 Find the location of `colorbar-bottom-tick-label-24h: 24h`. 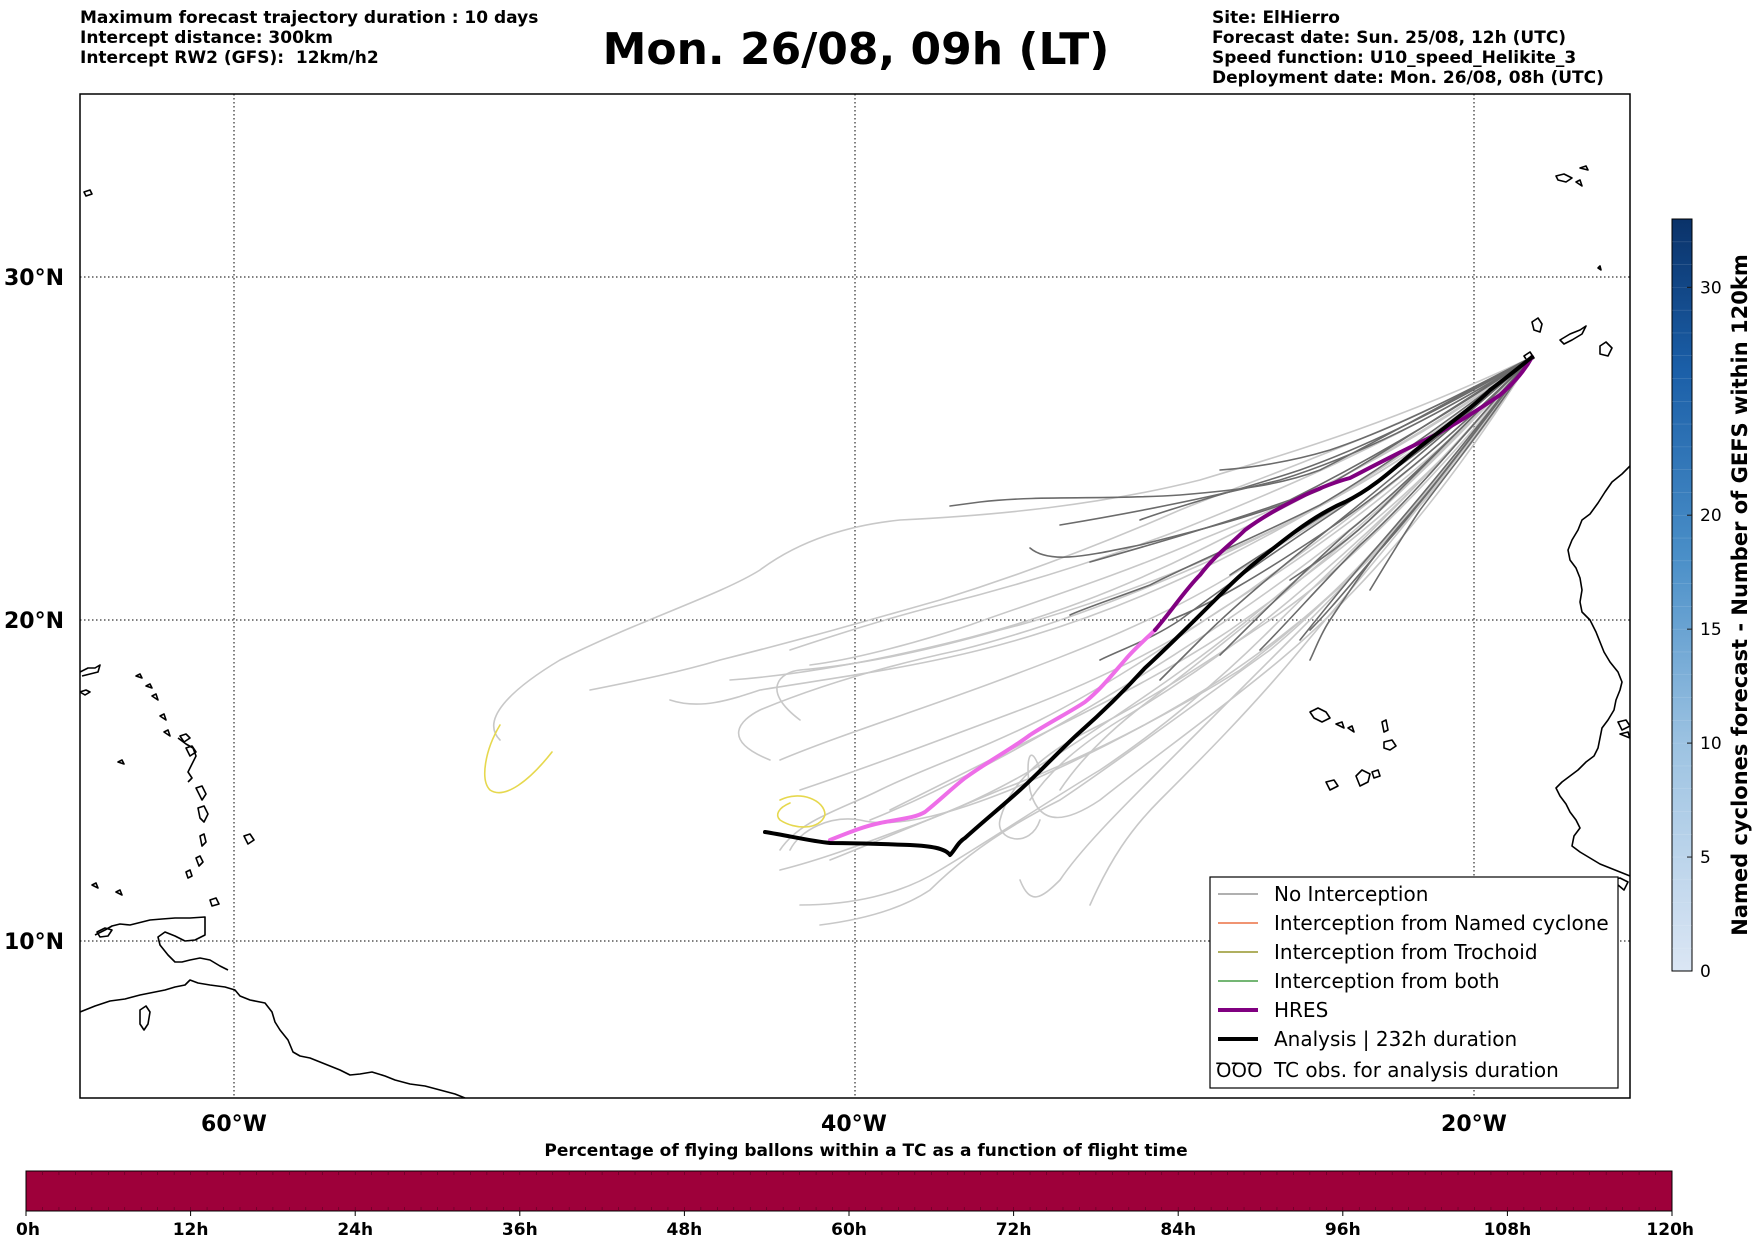

colorbar-bottom-tick-label-24h: 24h is located at coordinates (355, 1230).